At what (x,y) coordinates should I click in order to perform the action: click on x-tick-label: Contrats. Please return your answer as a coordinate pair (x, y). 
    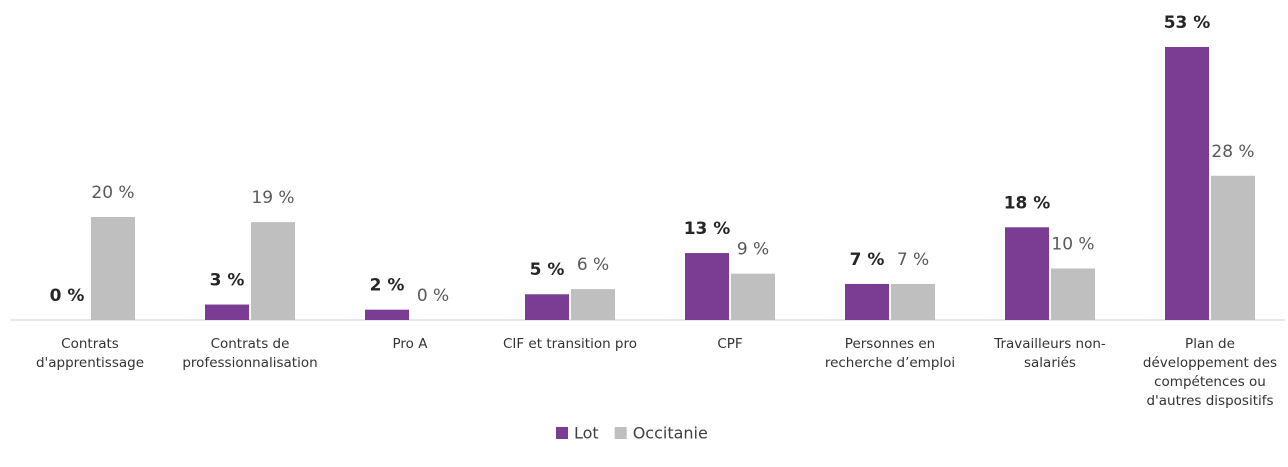
    Looking at the image, I should click on (90, 344).